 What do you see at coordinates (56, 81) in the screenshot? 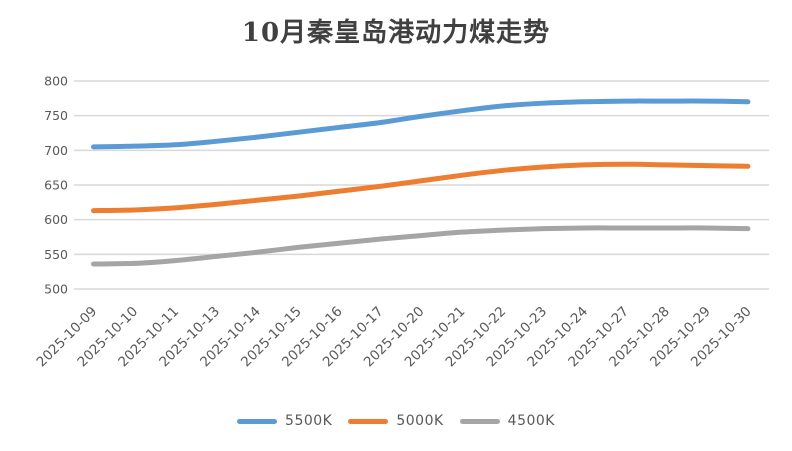
I see `y-axis-tick-label: 800` at bounding box center [56, 81].